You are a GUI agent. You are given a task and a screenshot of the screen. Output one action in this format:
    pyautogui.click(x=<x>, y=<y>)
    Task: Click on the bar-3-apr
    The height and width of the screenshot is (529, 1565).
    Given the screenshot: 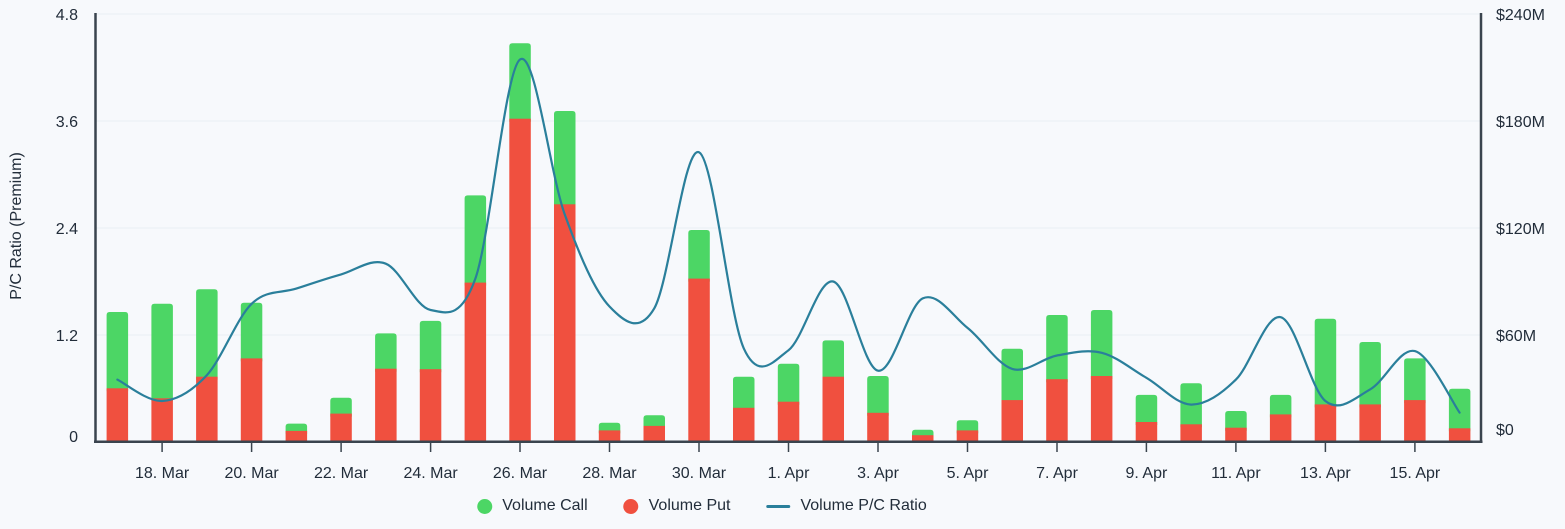 What is the action you would take?
    pyautogui.click(x=878, y=409)
    